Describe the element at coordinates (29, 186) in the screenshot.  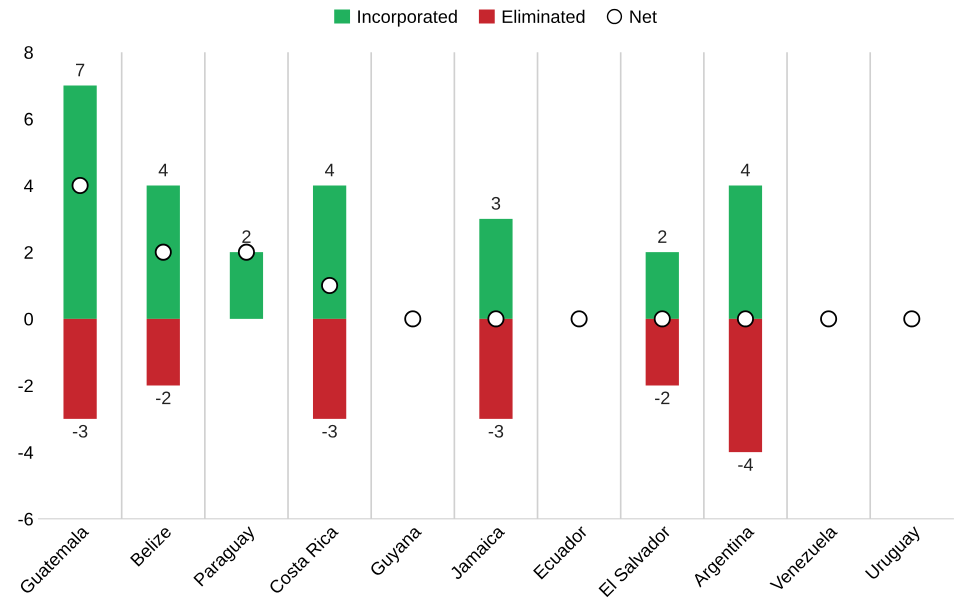
I see `y-tick-label: 4` at that location.